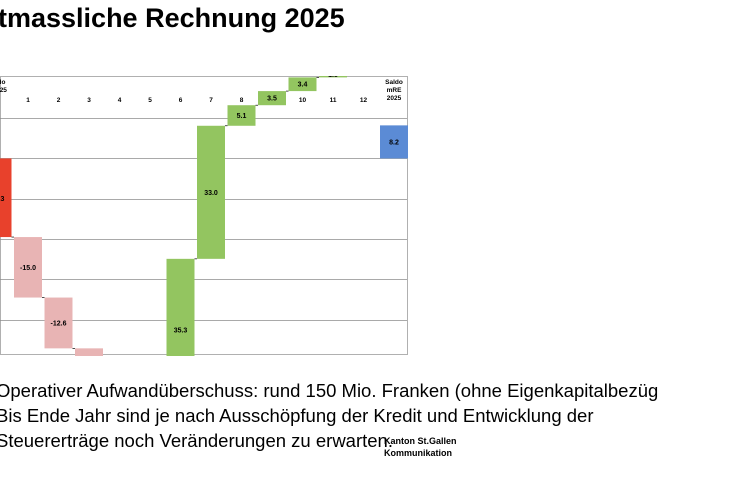 The height and width of the screenshot is (500, 750). Describe the element at coordinates (6, 198) in the screenshot. I see `start-bar` at that location.